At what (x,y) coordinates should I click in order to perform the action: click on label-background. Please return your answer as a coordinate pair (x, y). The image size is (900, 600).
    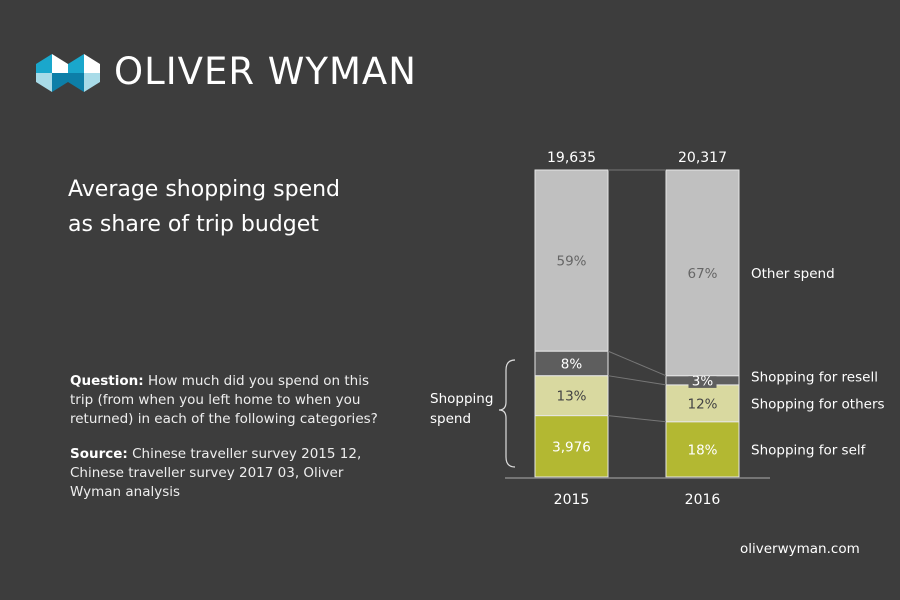
    Looking at the image, I should click on (702, 380).